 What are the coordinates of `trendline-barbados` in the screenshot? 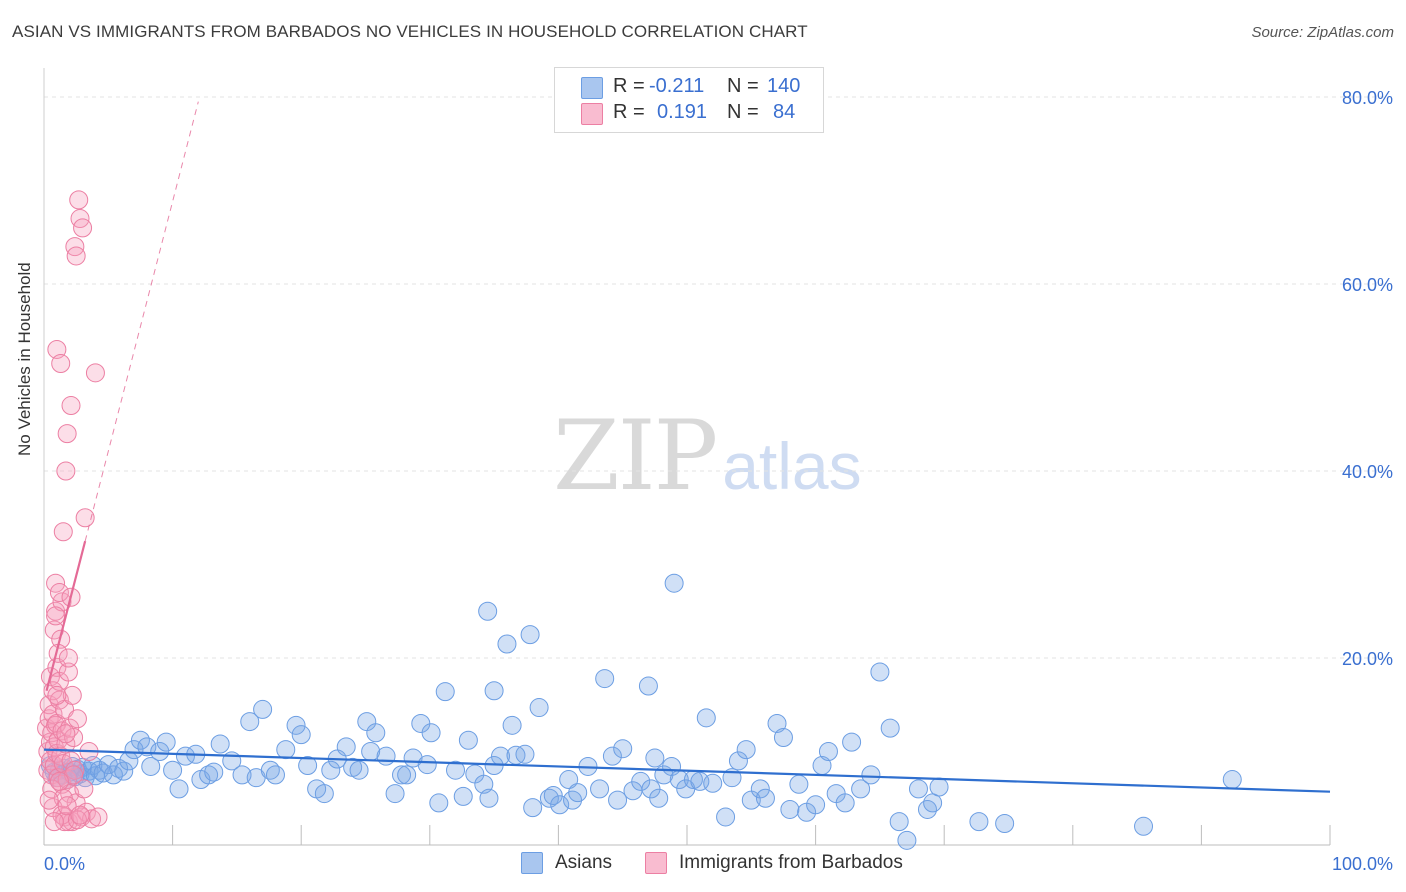 It's located at (66, 615).